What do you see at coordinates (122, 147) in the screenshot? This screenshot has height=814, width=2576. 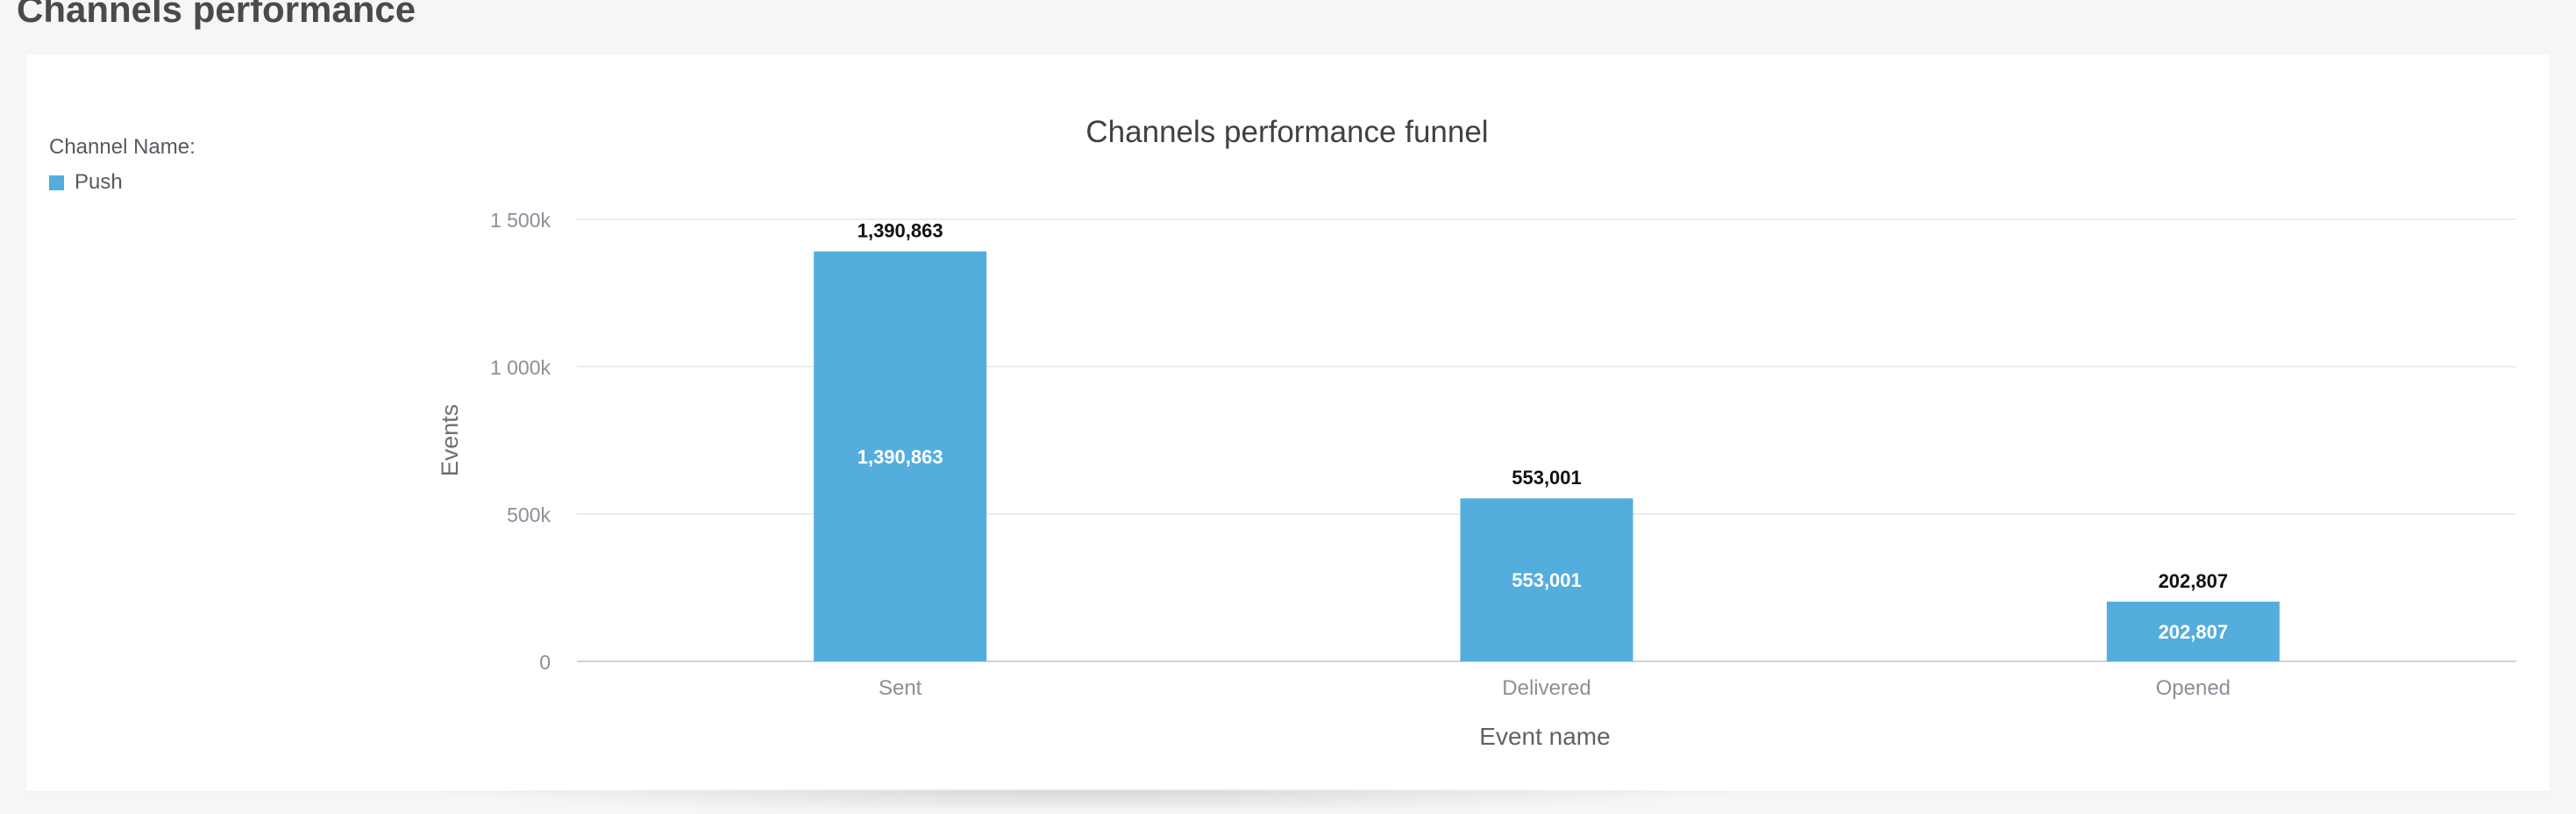 I see `legend-title: Channel Name:` at bounding box center [122, 147].